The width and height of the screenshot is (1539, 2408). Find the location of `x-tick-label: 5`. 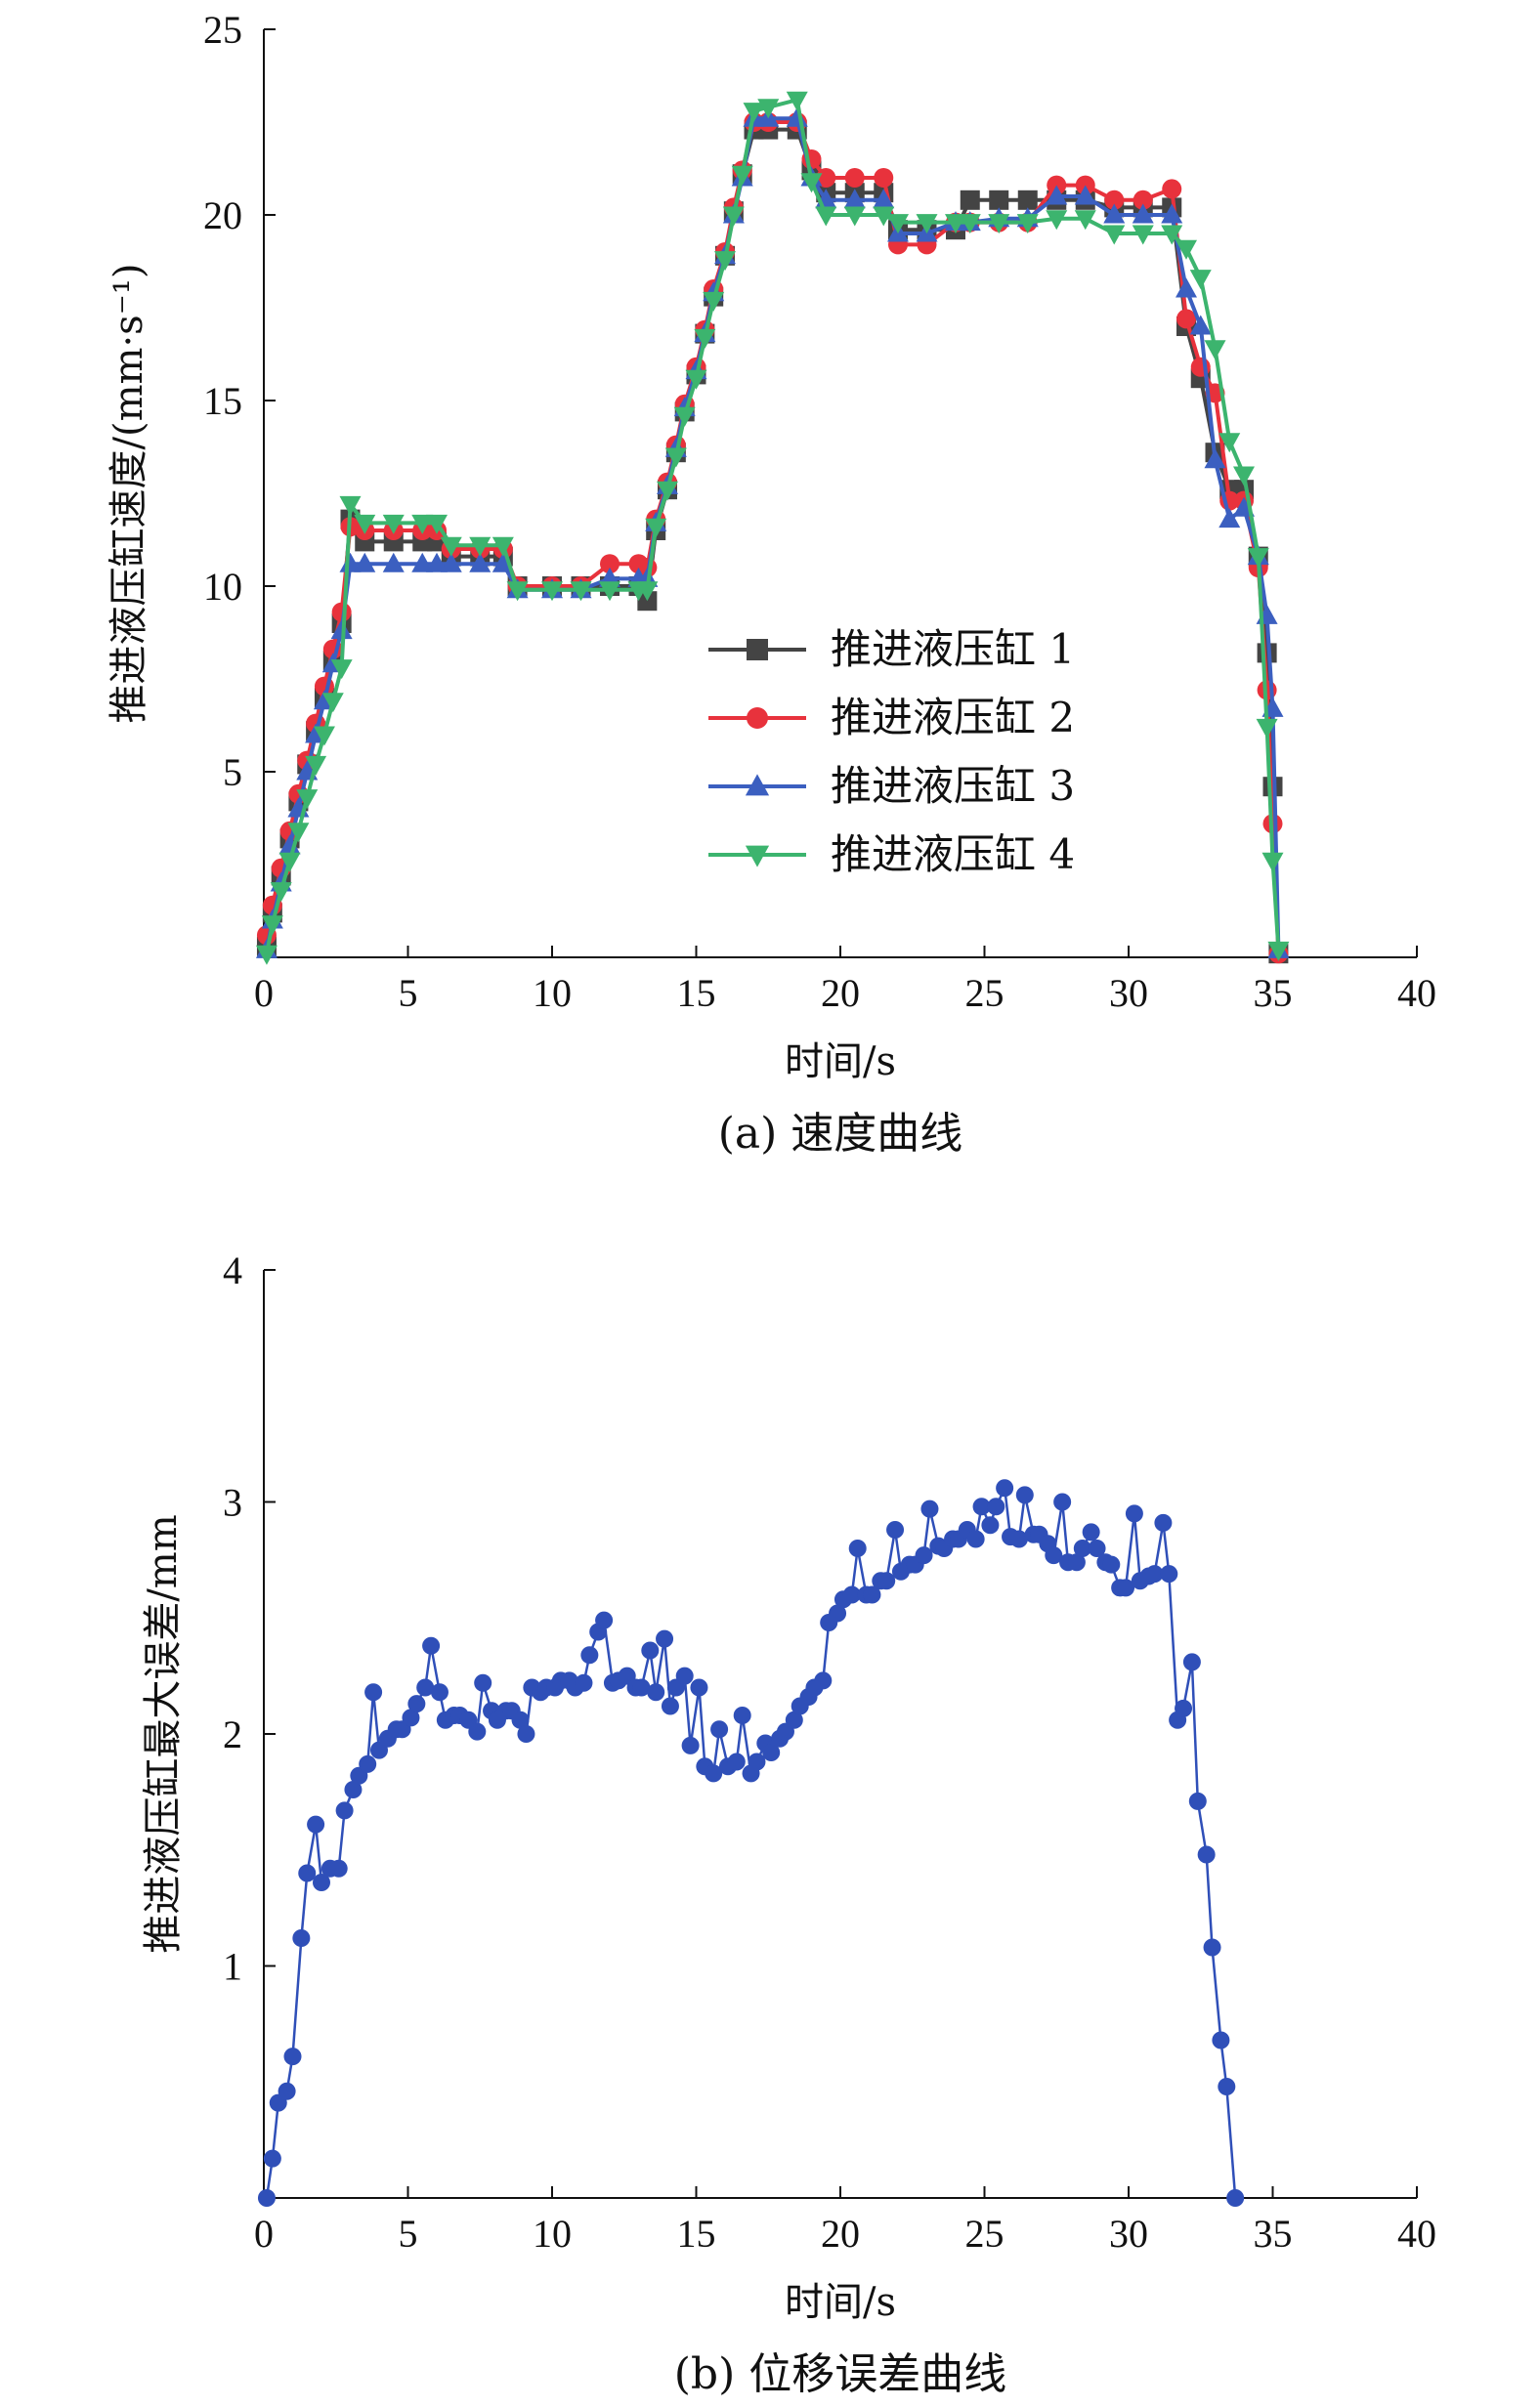

x-tick-label: 5 is located at coordinates (408, 2234).